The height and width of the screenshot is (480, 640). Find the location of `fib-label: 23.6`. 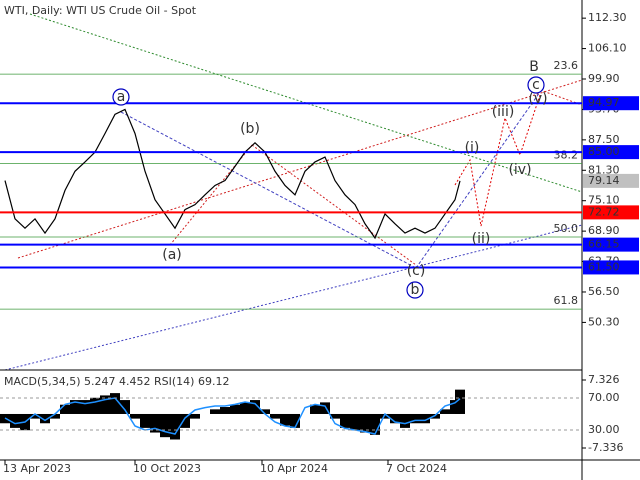

fib-label: 23.6 is located at coordinates (566, 65).